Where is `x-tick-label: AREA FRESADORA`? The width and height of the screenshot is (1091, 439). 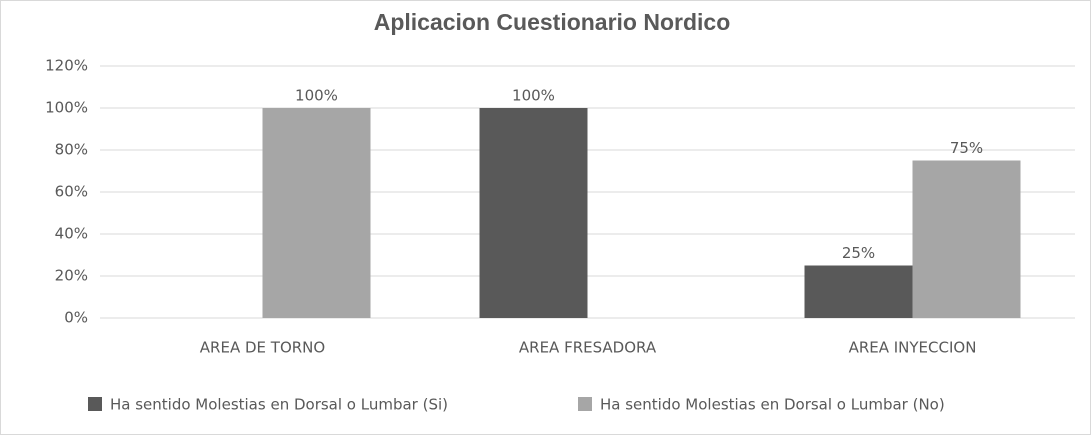
x-tick-label: AREA FRESADORA is located at coordinates (588, 348).